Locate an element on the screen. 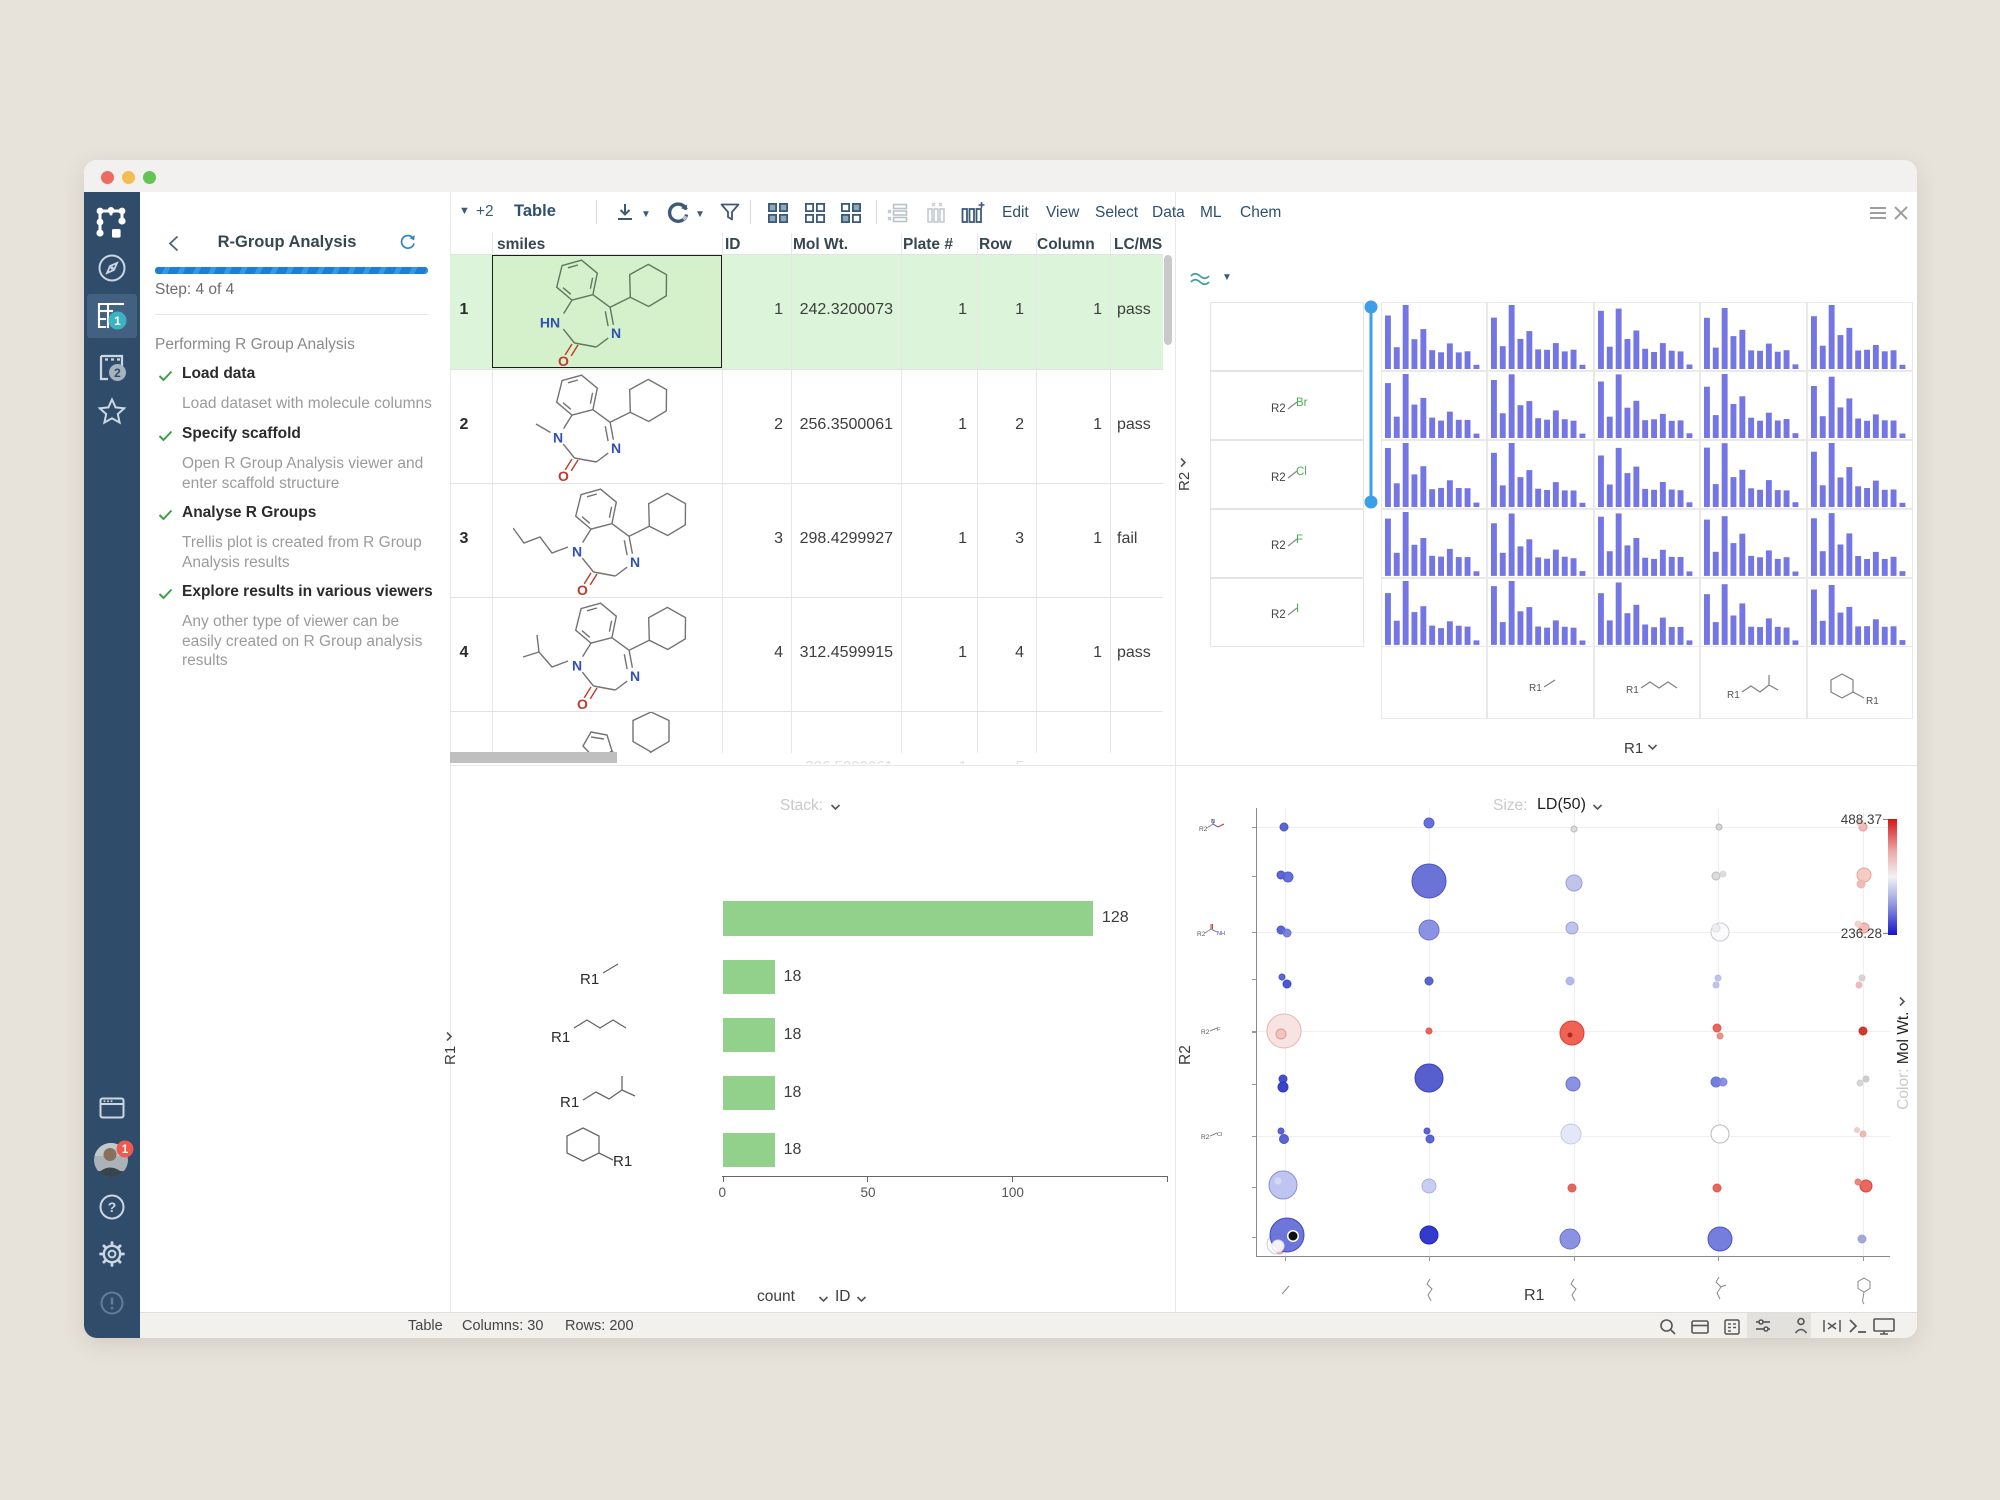 The height and width of the screenshot is (1500, 2000). svg-text: 2 is located at coordinates (117, 373).